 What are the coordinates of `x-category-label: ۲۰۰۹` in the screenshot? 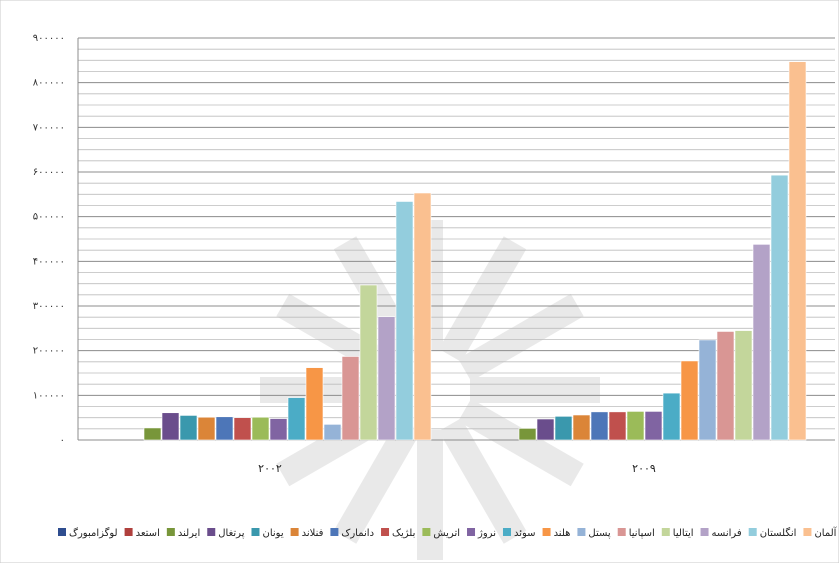 It's located at (644, 468).